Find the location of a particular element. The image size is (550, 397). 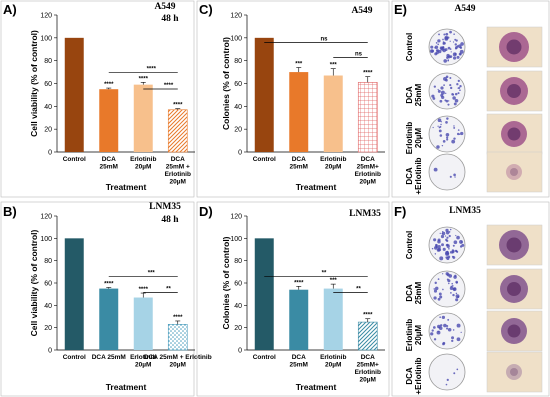

y-axis-label: Colonies (% of control) is located at coordinates (226, 83).